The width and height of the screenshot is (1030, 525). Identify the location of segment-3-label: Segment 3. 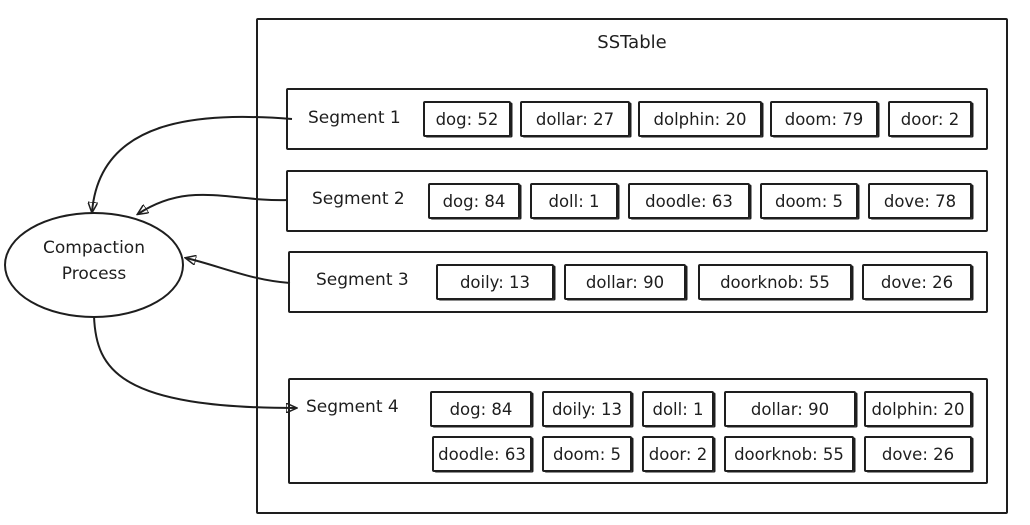
(362, 280).